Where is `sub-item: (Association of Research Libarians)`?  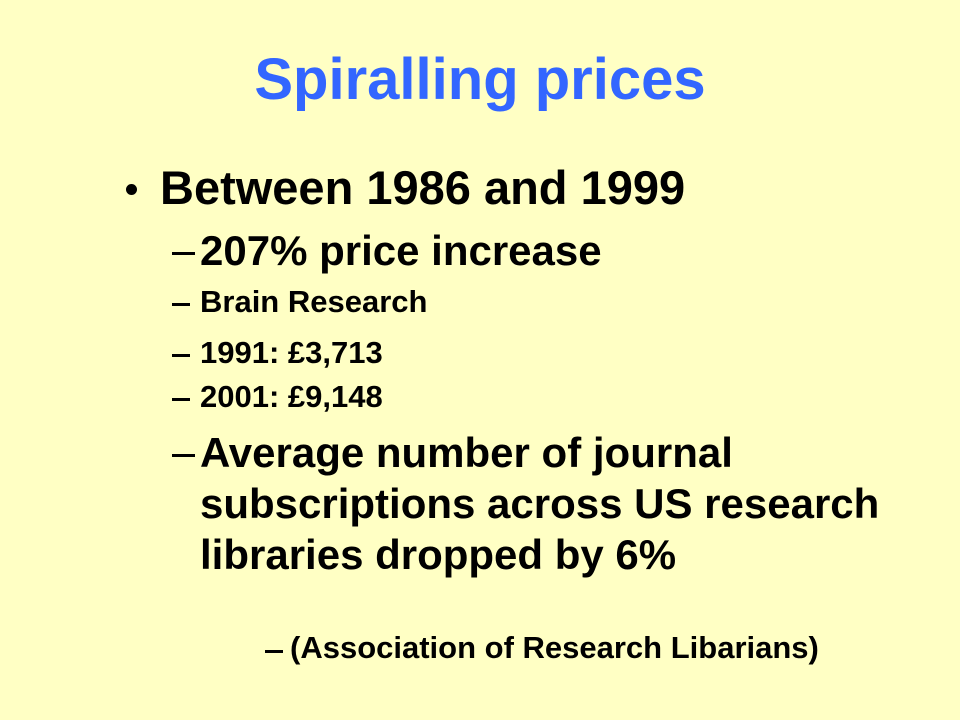 sub-item: (Association of Research Libarians) is located at coordinates (554, 647).